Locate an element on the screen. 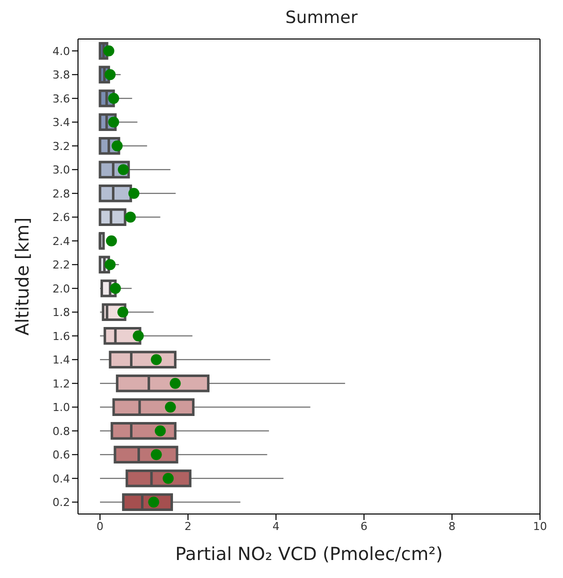  y-tick-label: 1.4 is located at coordinates (61, 360).